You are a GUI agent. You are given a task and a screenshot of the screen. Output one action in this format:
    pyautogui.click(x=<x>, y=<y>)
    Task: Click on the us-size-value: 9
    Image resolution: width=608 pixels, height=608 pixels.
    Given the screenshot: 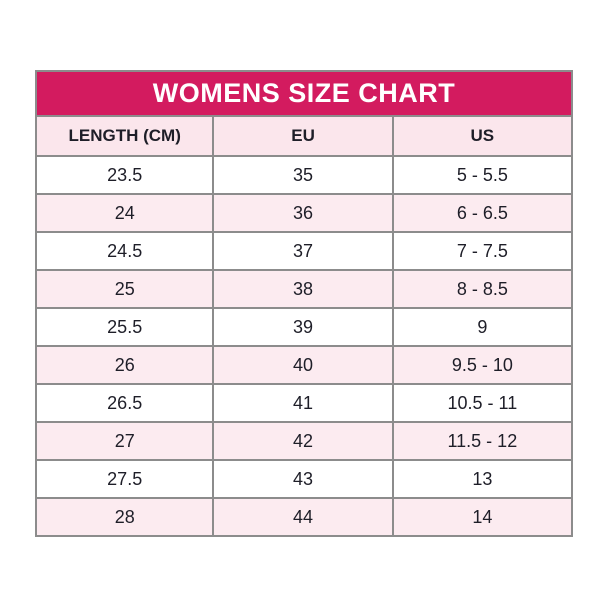 What is the action you would take?
    pyautogui.click(x=482, y=327)
    